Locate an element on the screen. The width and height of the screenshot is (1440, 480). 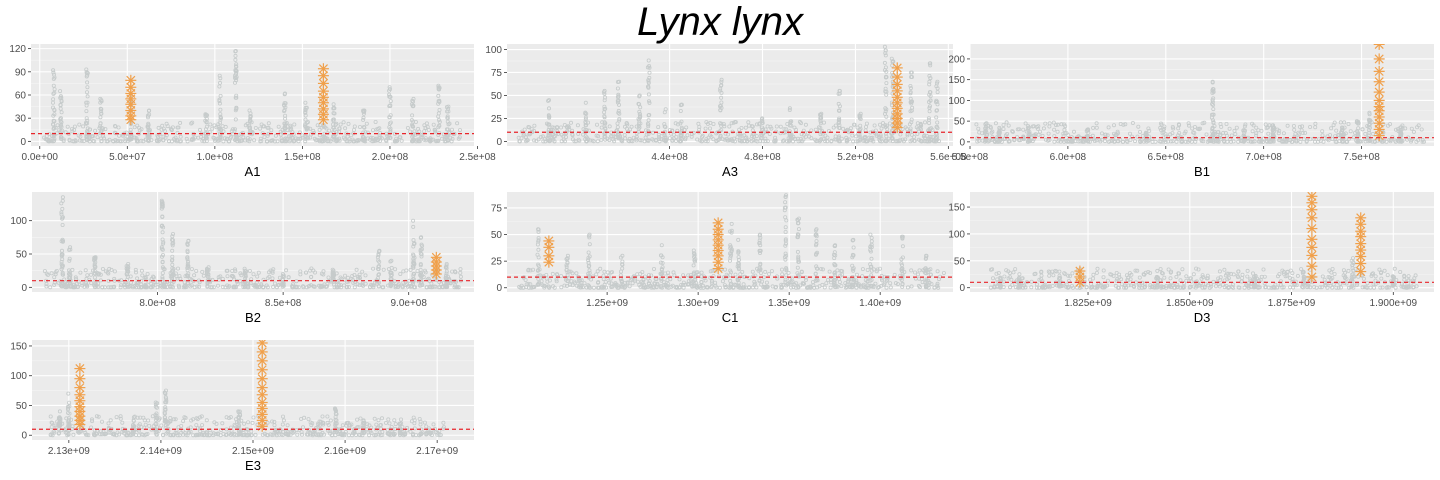
y-tick-label: 0 is located at coordinates (23, 142).